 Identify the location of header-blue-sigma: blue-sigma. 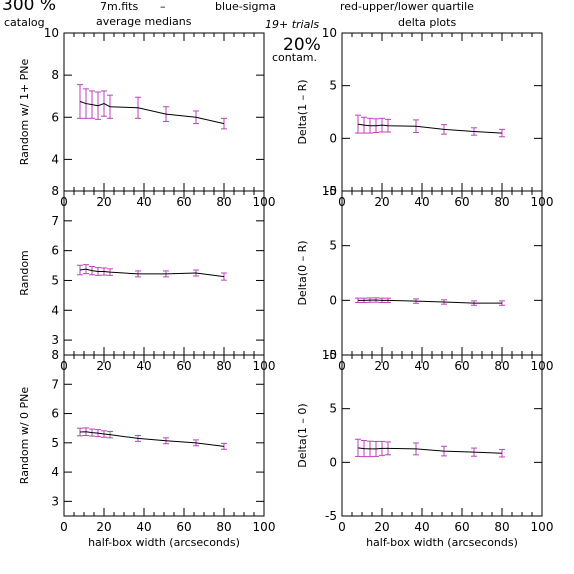
(245, 6).